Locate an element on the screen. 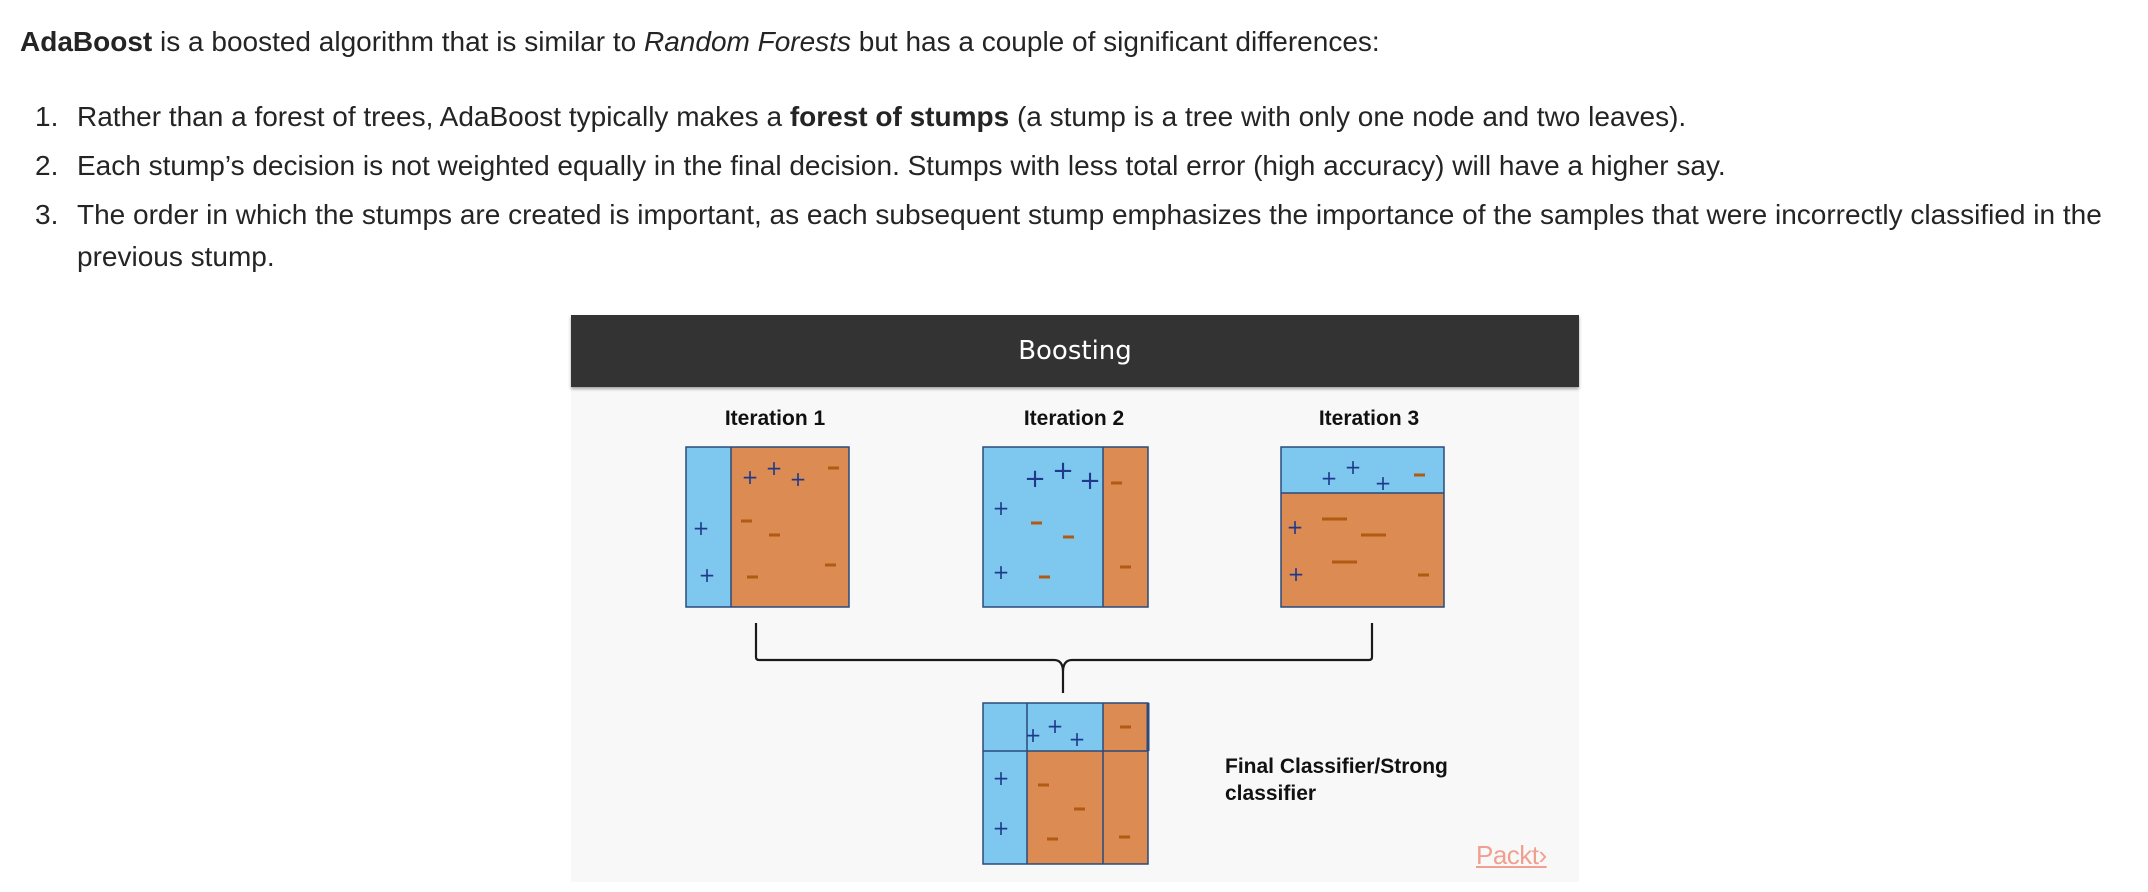 The height and width of the screenshot is (892, 2148). list-number: 2. is located at coordinates (47, 165).